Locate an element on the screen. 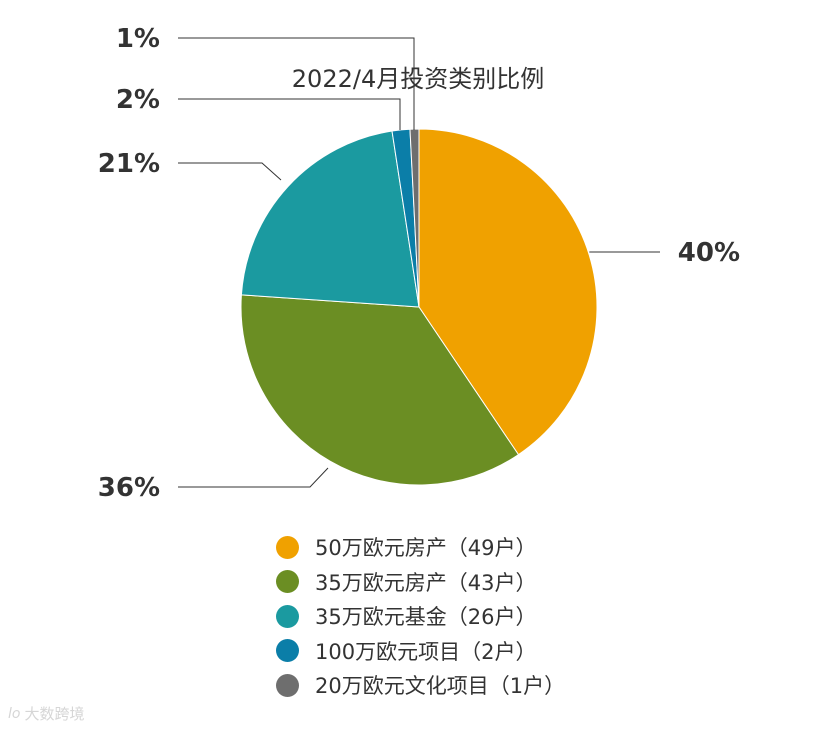  data-label: 36% is located at coordinates (129, 488).